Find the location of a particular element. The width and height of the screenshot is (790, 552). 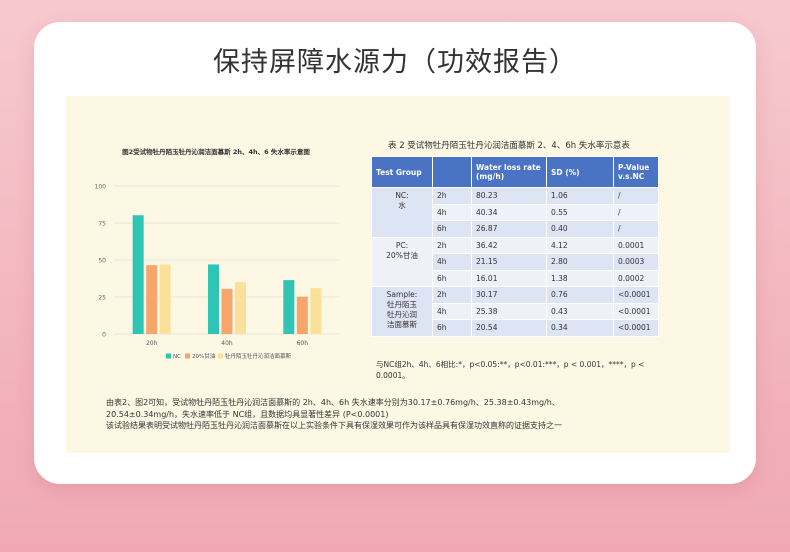

bar--1 is located at coordinates (240, 308).